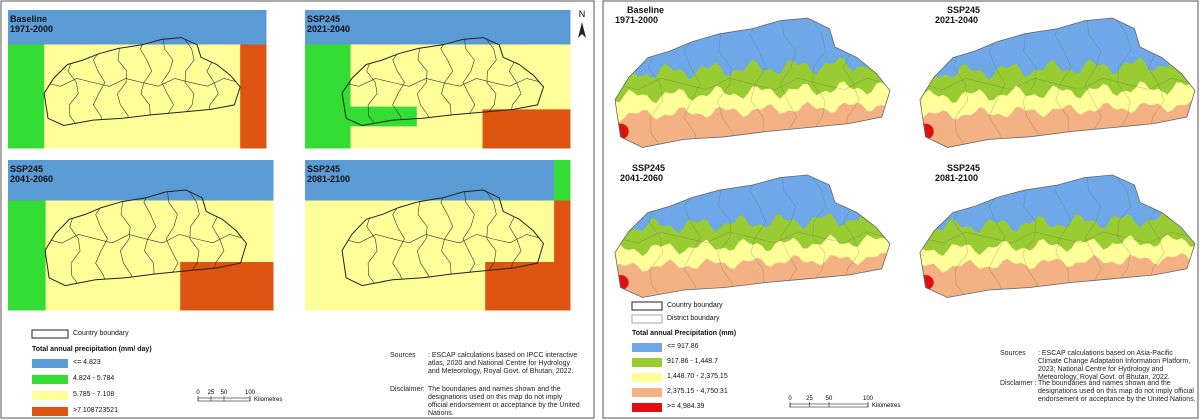  What do you see at coordinates (403, 355) in the screenshot?
I see `sources-label: Sources` at bounding box center [403, 355].